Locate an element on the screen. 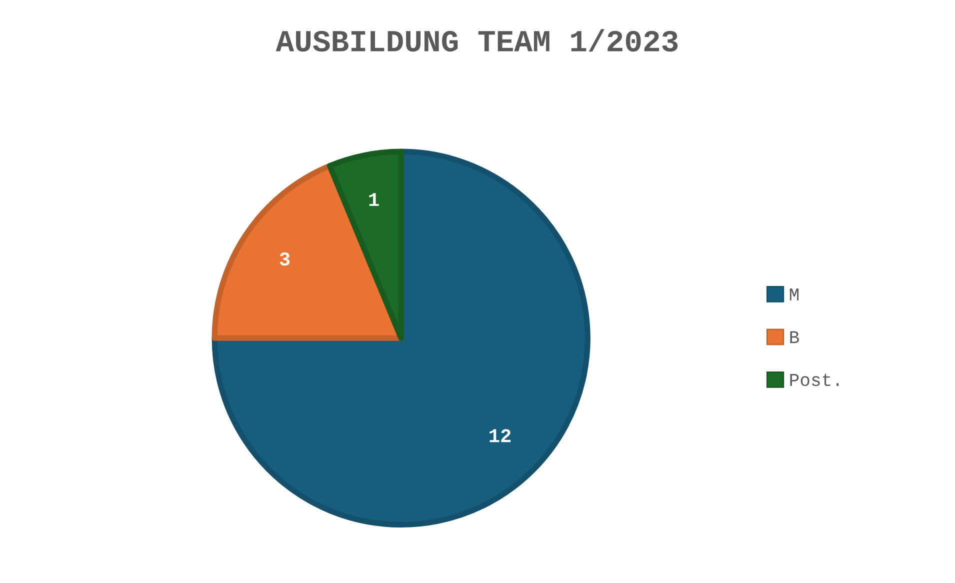 Image resolution: width=955 pixels, height=583 pixels. data-label: 12 is located at coordinates (500, 435).